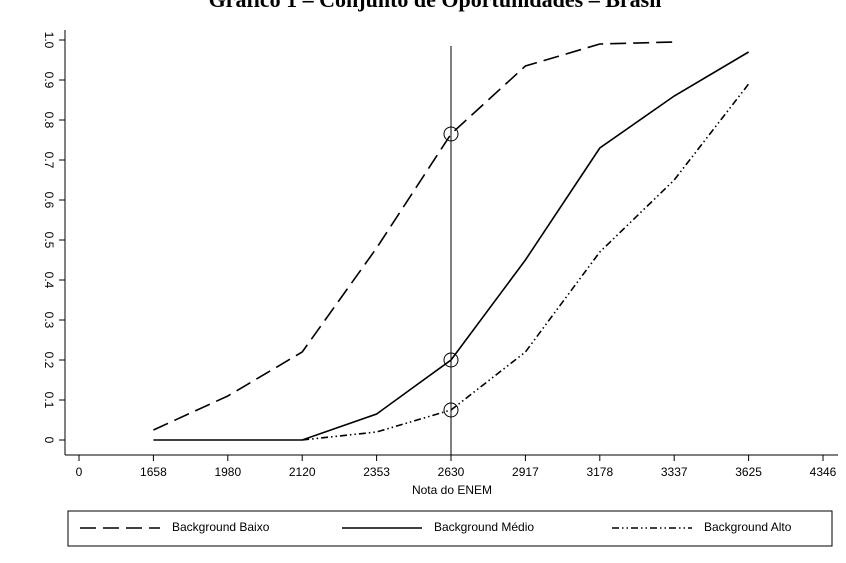 The height and width of the screenshot is (563, 846). I want to click on y-tick-label: 0.8, so click(49, 120).